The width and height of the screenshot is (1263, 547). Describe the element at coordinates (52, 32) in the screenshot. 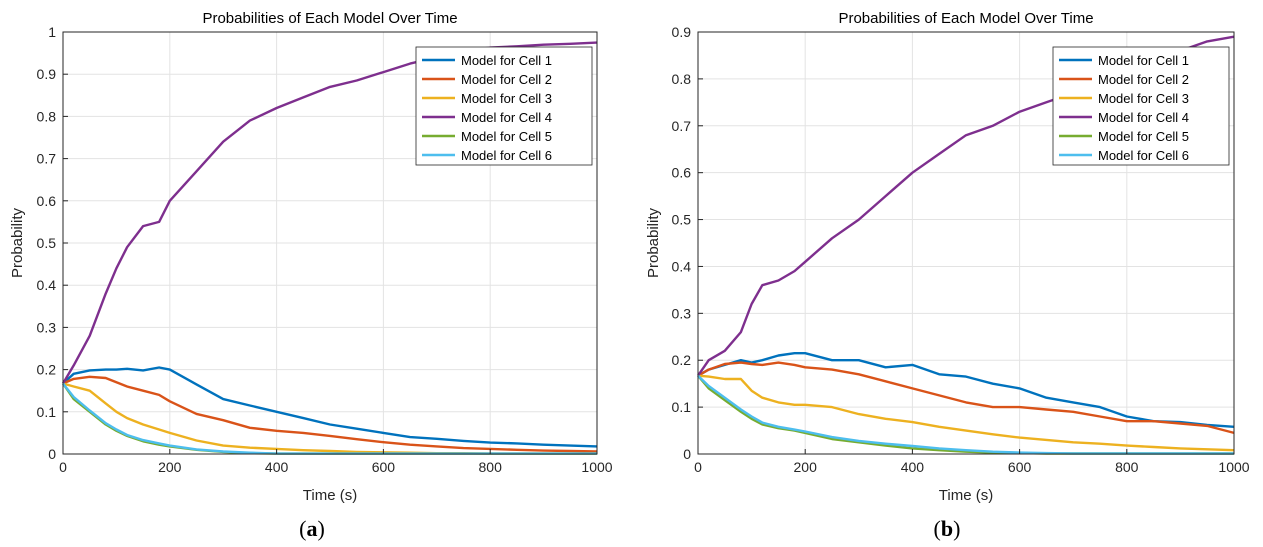

I see `y-tick-label: 1` at that location.